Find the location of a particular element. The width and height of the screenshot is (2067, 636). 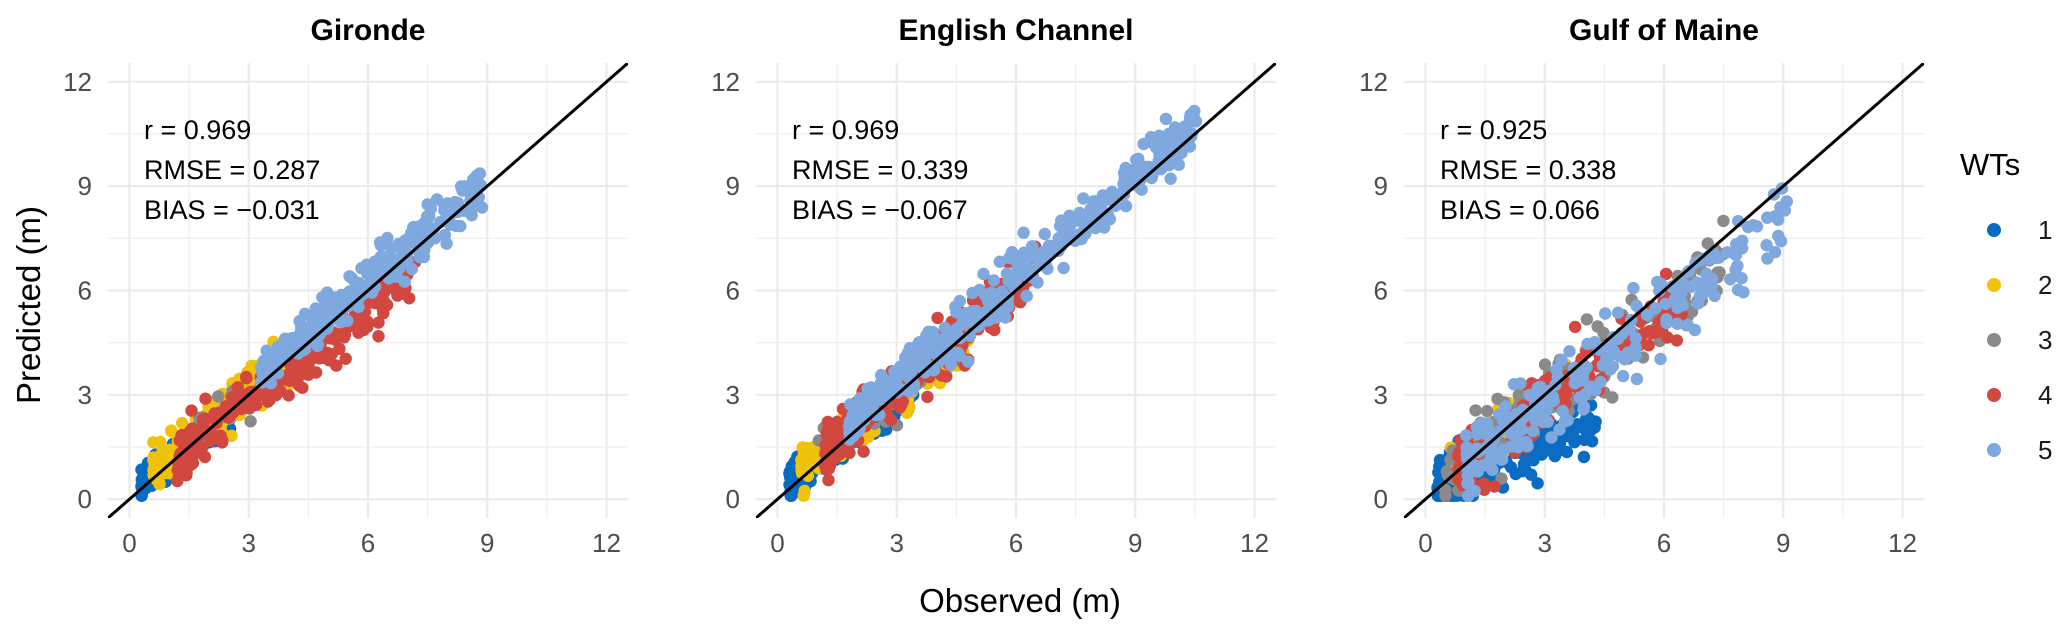

y-tick-label: 3 is located at coordinates (85, 395).